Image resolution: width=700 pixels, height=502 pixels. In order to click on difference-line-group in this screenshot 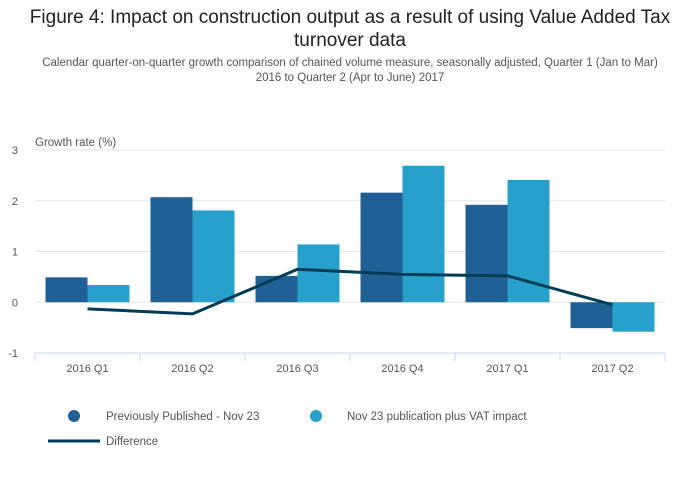, I will do `click(350, 291)`.